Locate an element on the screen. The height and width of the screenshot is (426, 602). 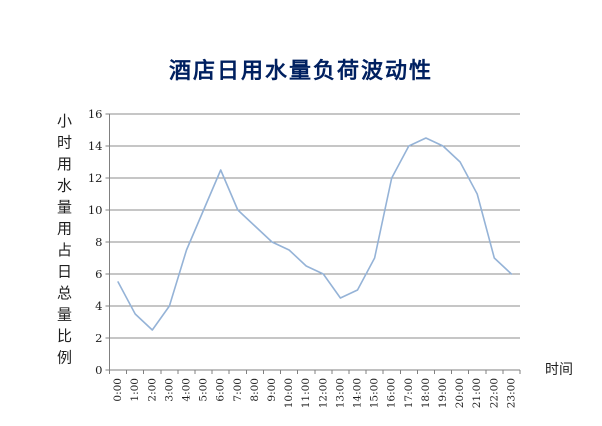
x-tick-label: 9:00 is located at coordinates (272, 390).